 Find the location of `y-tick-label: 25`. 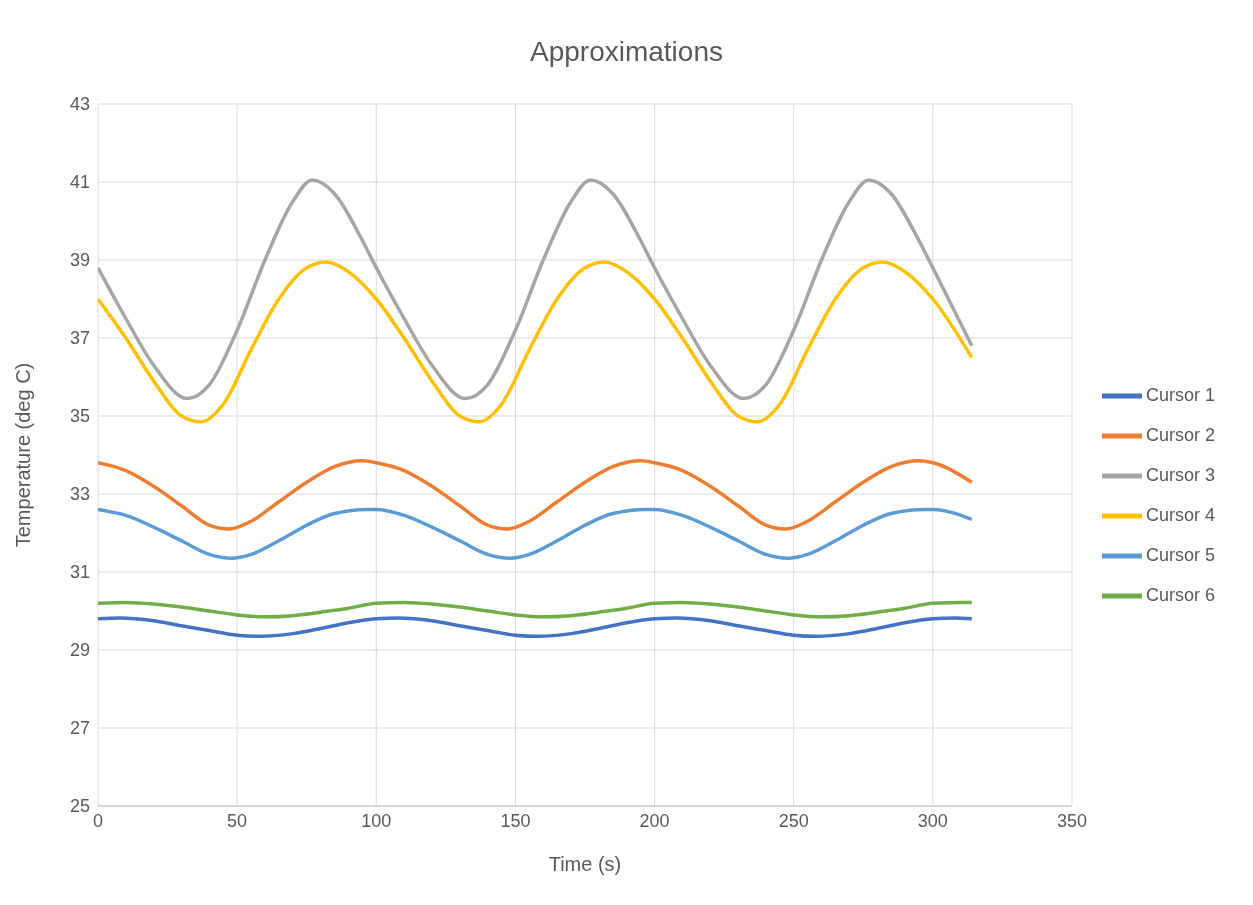

y-tick-label: 25 is located at coordinates (79, 806).